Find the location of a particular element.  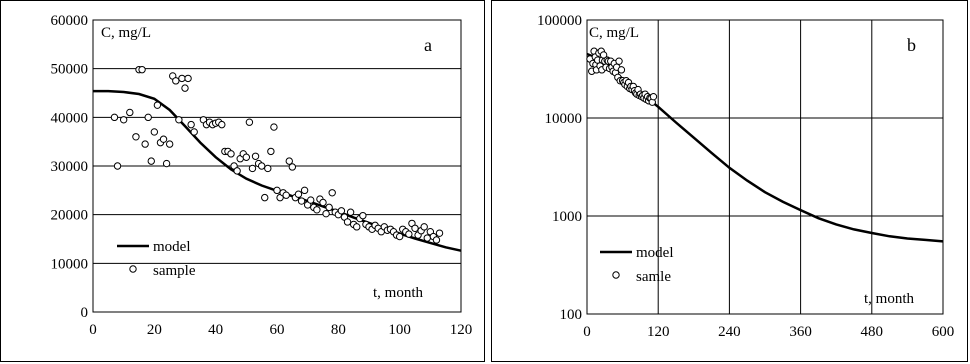

chart-a-ytick-label: 60000 is located at coordinates (70, 21).